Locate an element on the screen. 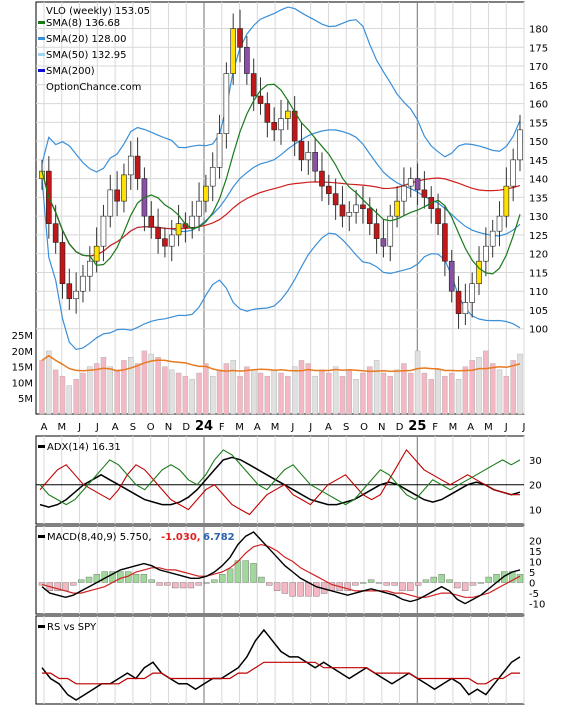  adx-tick-label: 20 is located at coordinates (535, 486).